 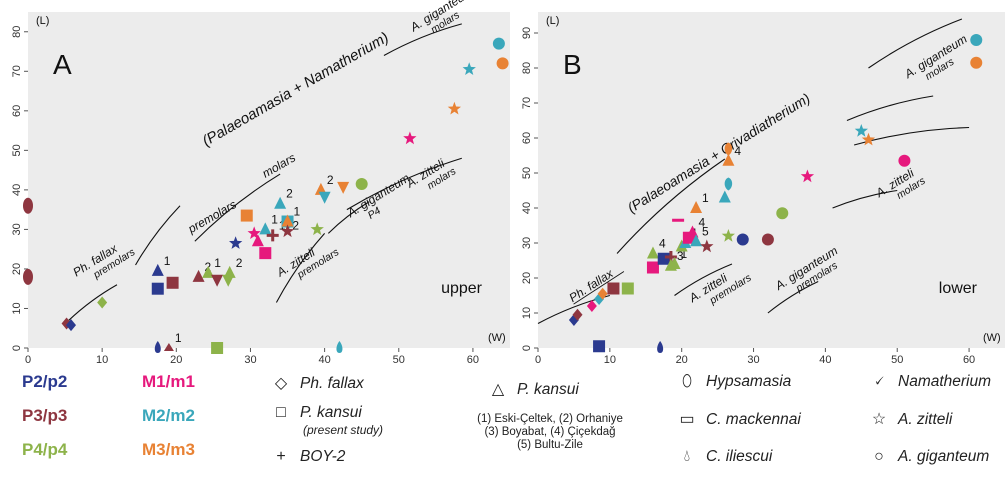 What do you see at coordinates (705, 231) in the screenshot?
I see `data-point-label: 5` at bounding box center [705, 231].